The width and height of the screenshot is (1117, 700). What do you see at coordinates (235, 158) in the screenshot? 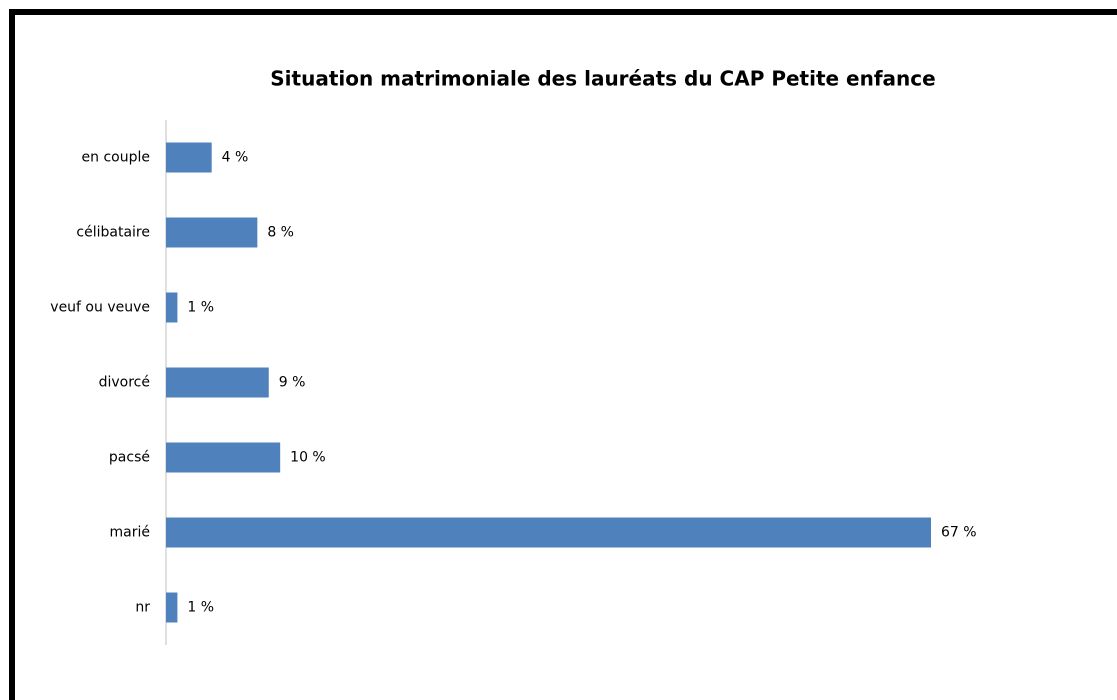
I see `data-label: 4 %` at bounding box center [235, 158].